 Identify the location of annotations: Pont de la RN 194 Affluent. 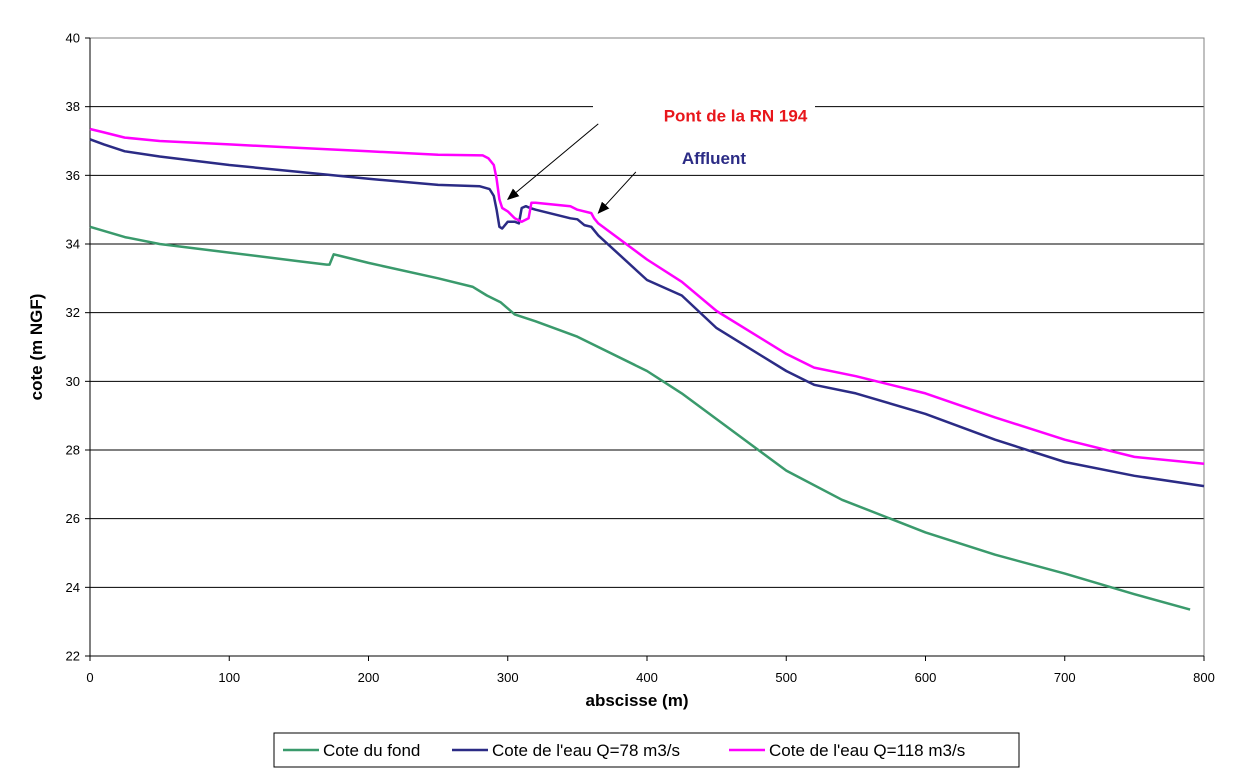
(660, 157).